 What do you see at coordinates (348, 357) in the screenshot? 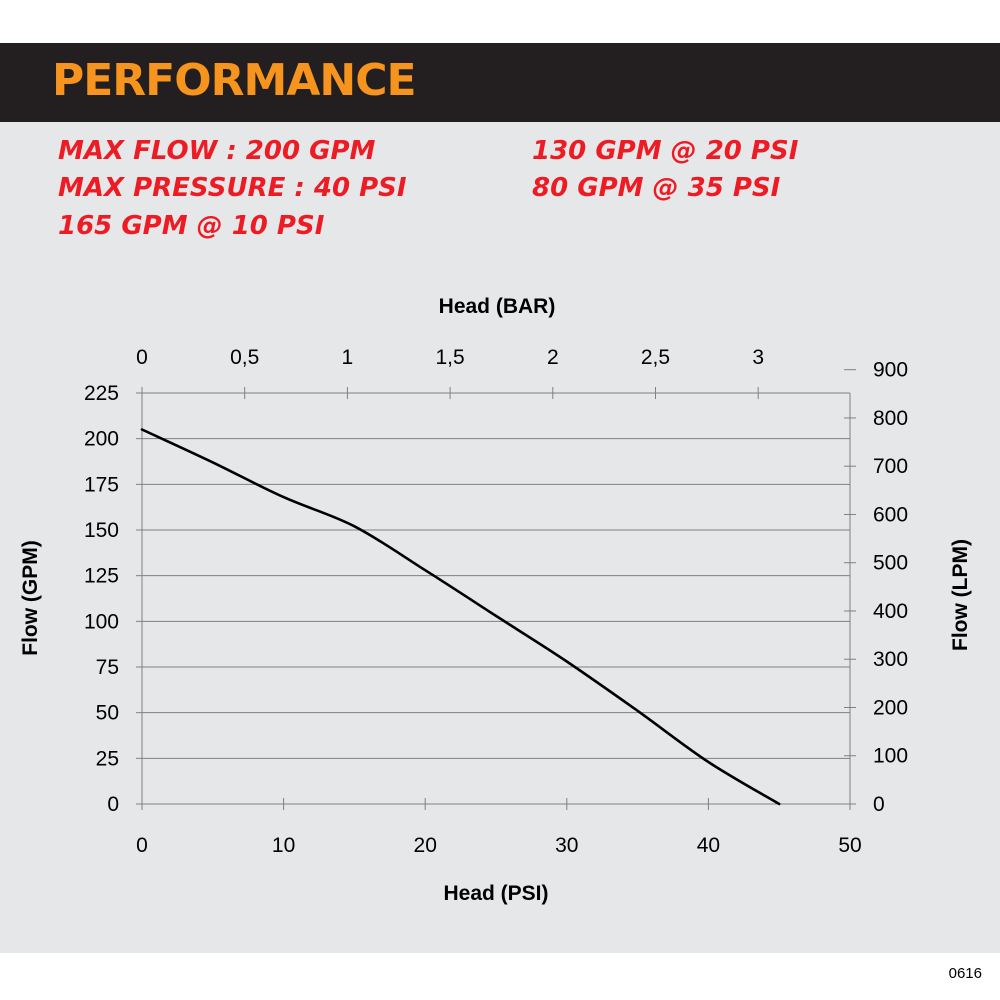
I see `x2-tick-label: 1` at bounding box center [348, 357].